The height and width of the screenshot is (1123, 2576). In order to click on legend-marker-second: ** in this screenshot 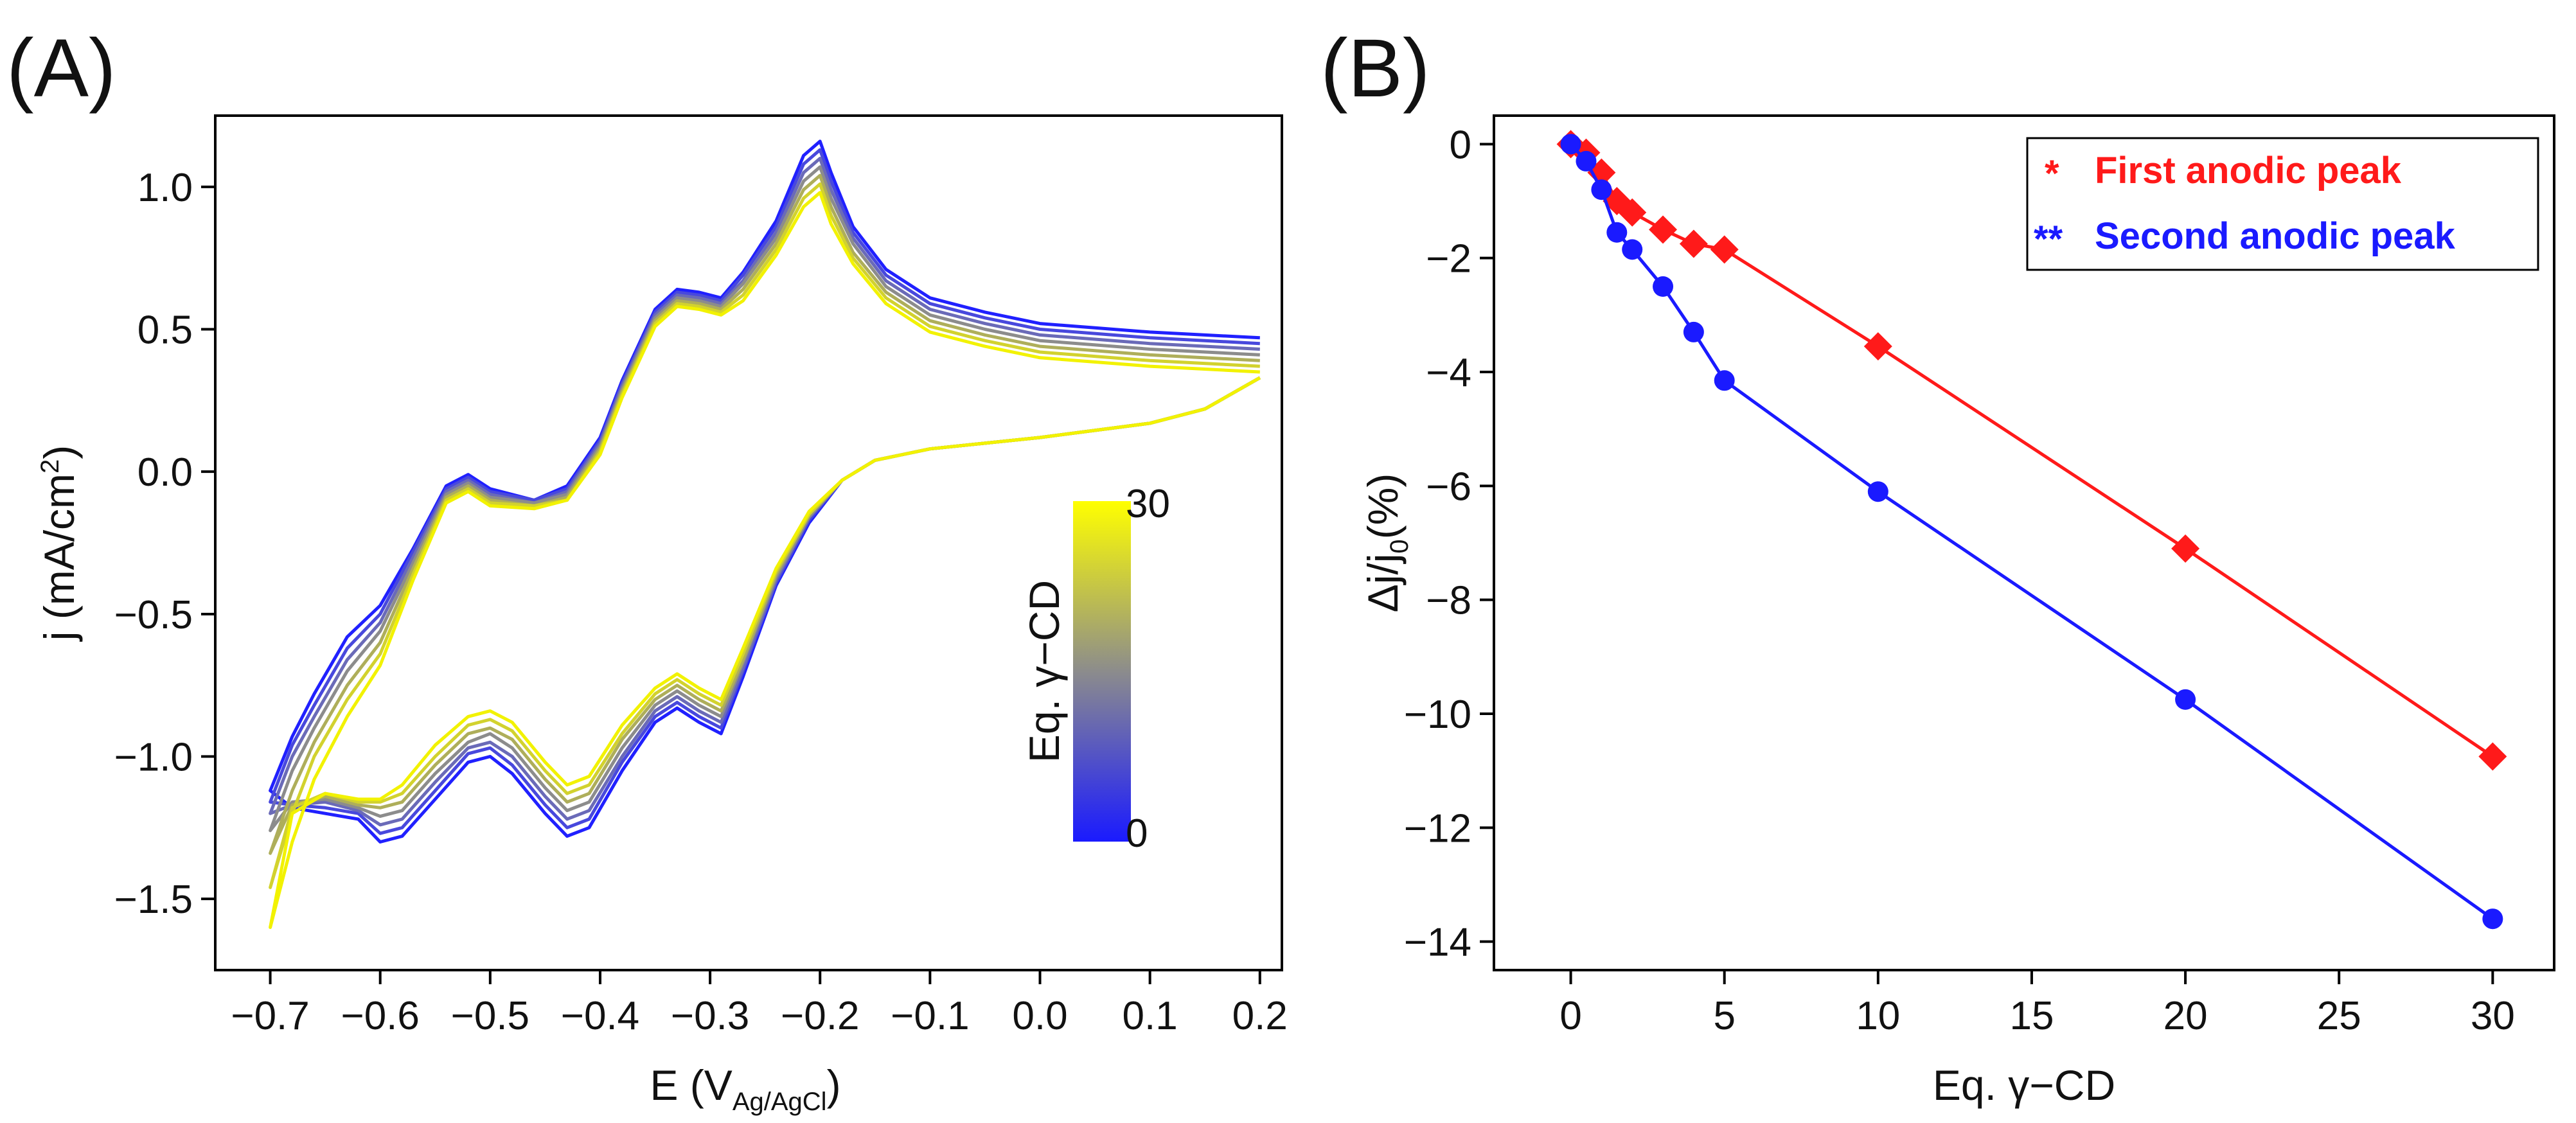, I will do `click(2048, 239)`.